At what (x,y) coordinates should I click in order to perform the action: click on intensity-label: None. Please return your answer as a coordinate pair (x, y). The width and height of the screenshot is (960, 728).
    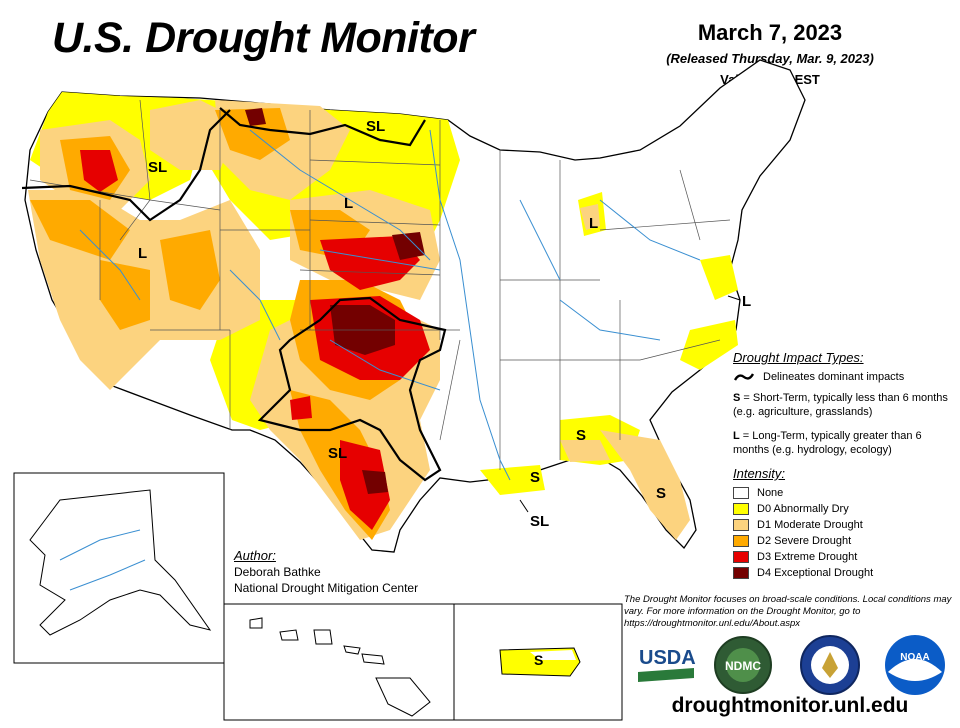
    Looking at the image, I should click on (770, 493).